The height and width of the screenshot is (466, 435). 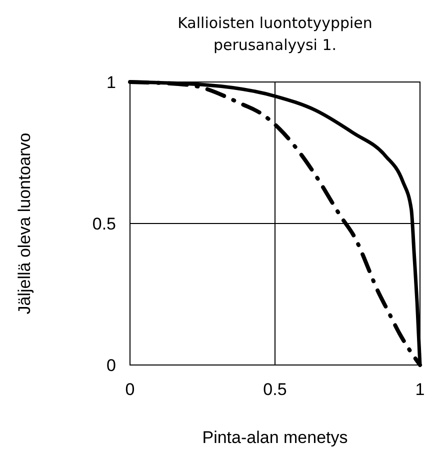 What do you see at coordinates (275, 389) in the screenshot?
I see `x-tick-label: 0.5` at bounding box center [275, 389].